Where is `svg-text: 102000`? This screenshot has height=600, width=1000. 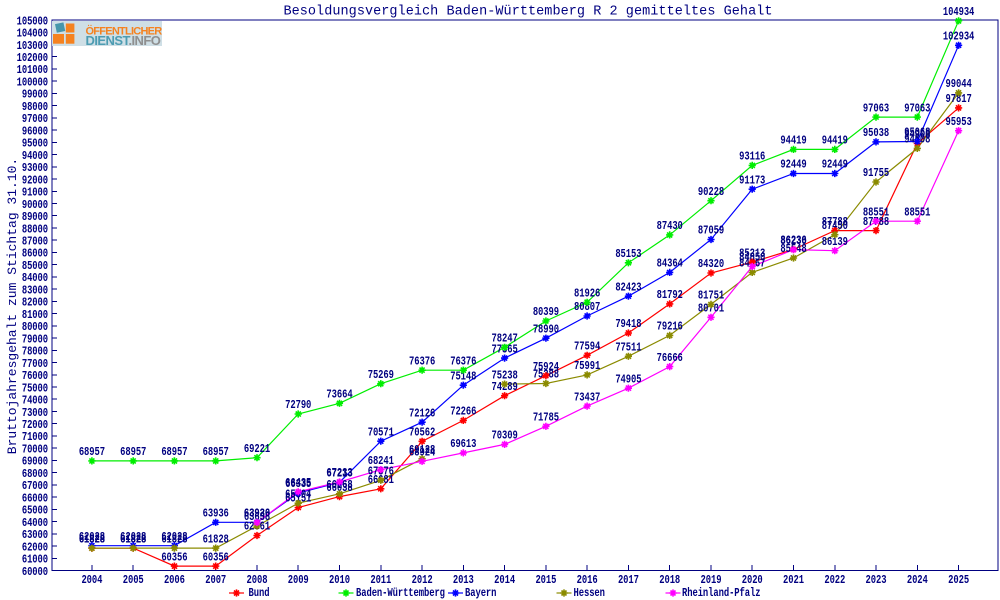 svg-text: 102000 is located at coordinates (32, 58).